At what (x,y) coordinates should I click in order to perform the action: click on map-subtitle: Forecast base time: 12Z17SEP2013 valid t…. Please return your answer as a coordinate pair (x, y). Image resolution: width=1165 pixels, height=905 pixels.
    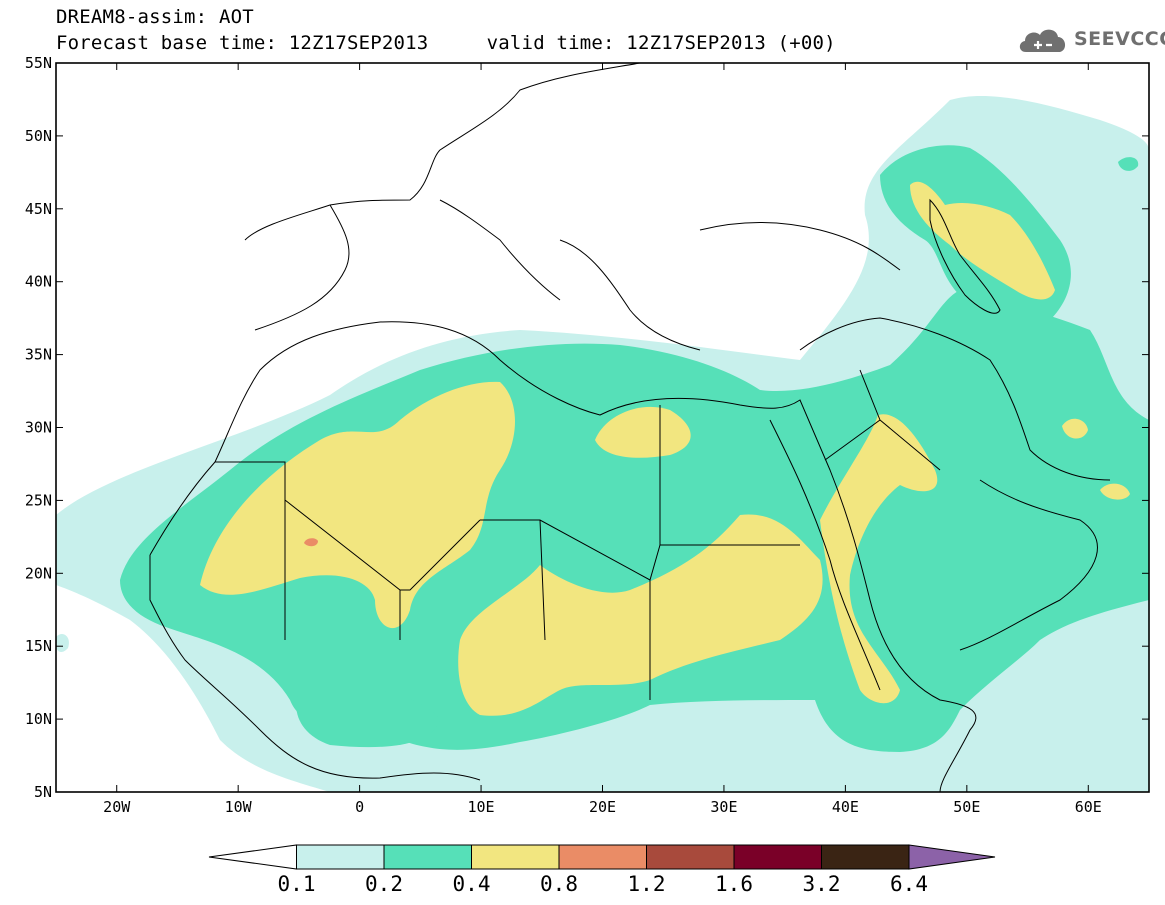
    Looking at the image, I should click on (446, 43).